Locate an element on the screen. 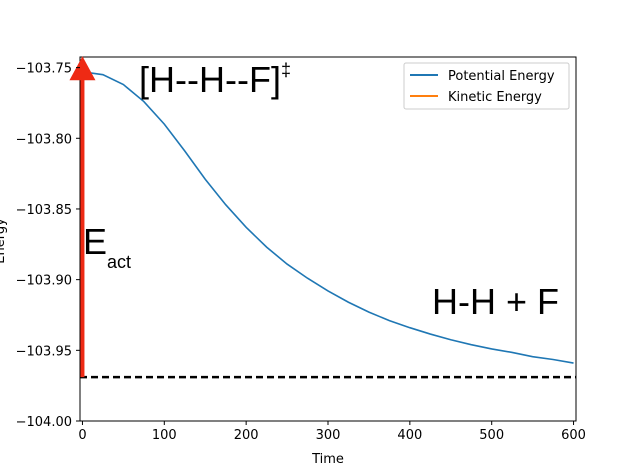  legend-label-kinetic: Kinetic Energy is located at coordinates (495, 97).